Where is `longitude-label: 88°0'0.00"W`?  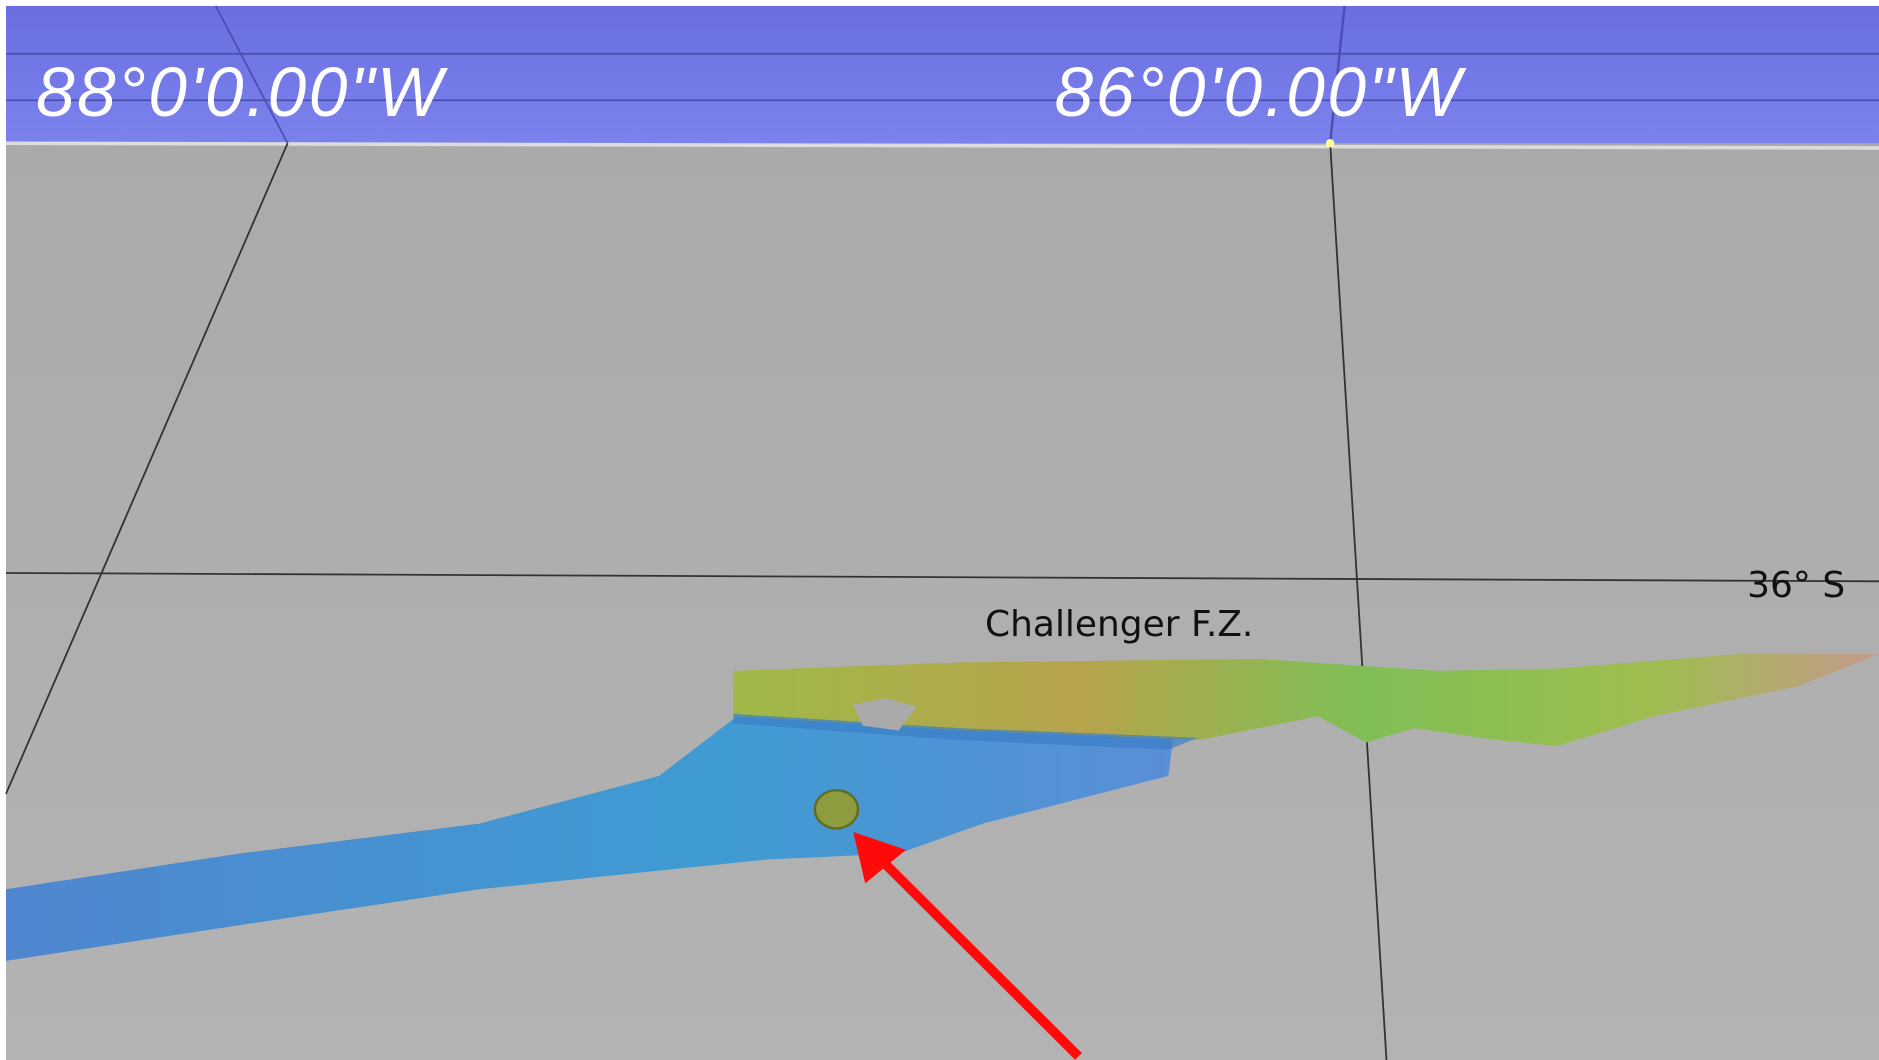
longitude-label: 88°0'0.00"W is located at coordinates (242, 92).